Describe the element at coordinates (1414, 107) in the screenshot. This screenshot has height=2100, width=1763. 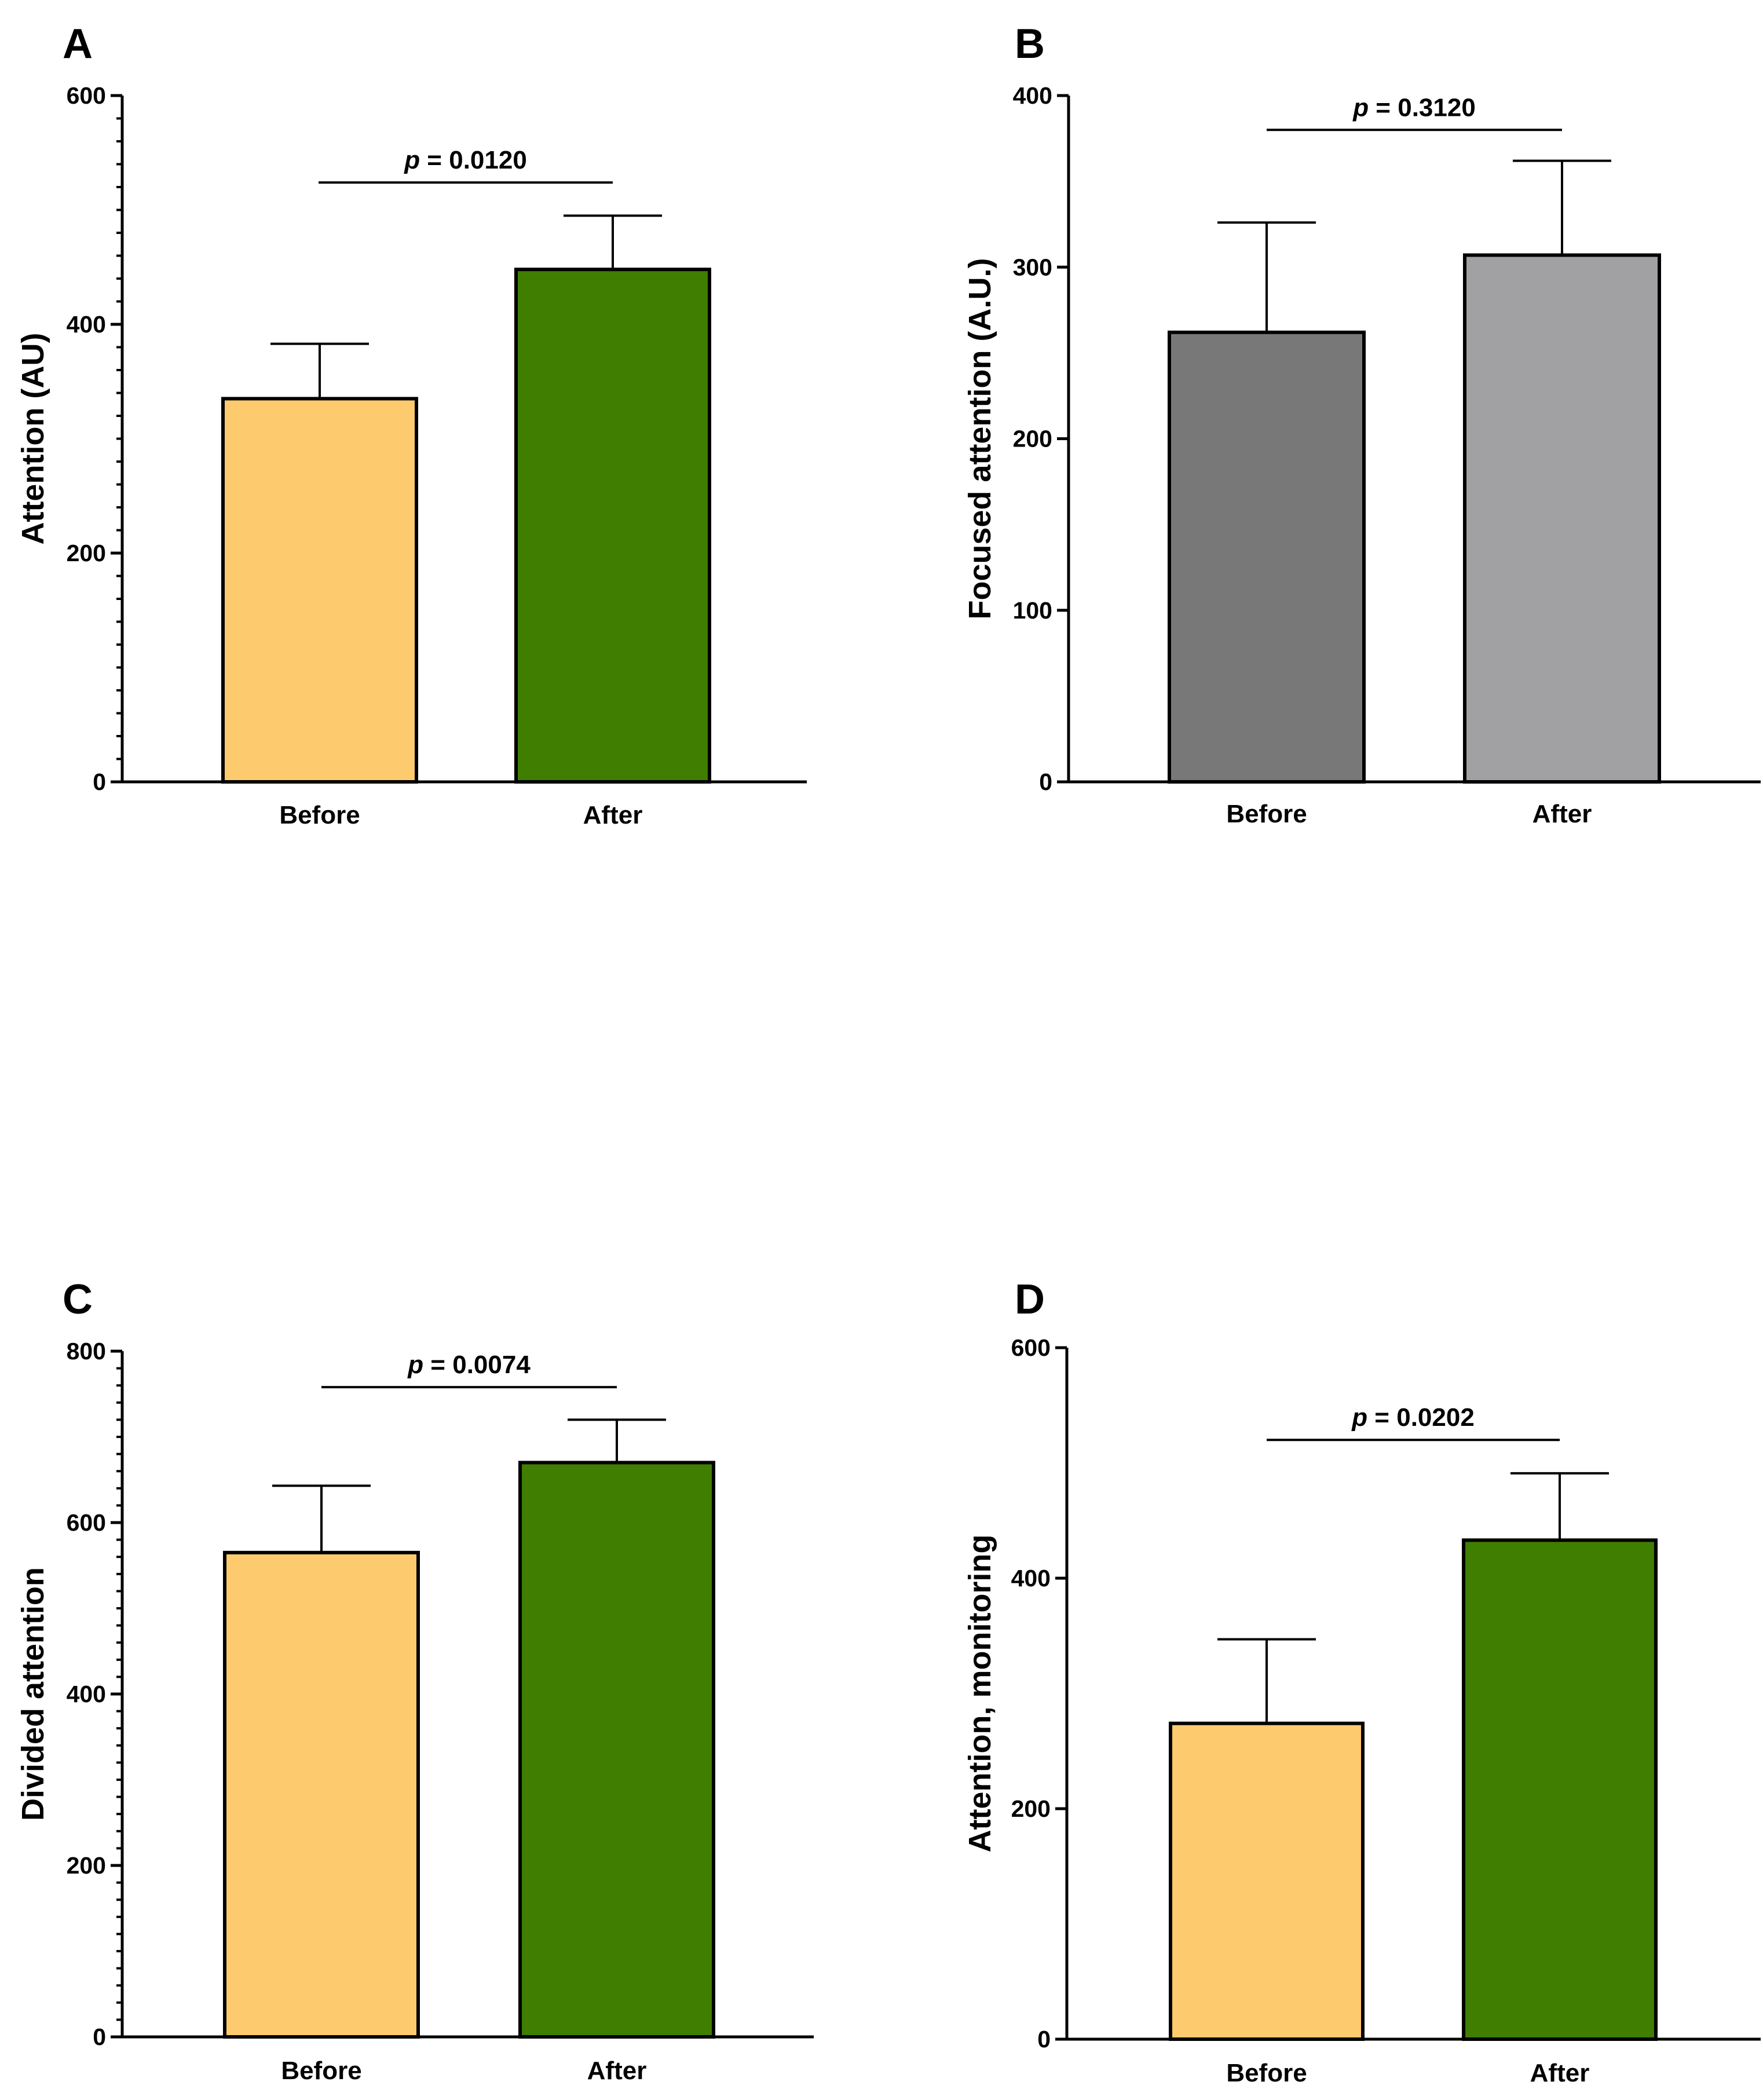
I see `p-value-label: p = 0.3120` at that location.